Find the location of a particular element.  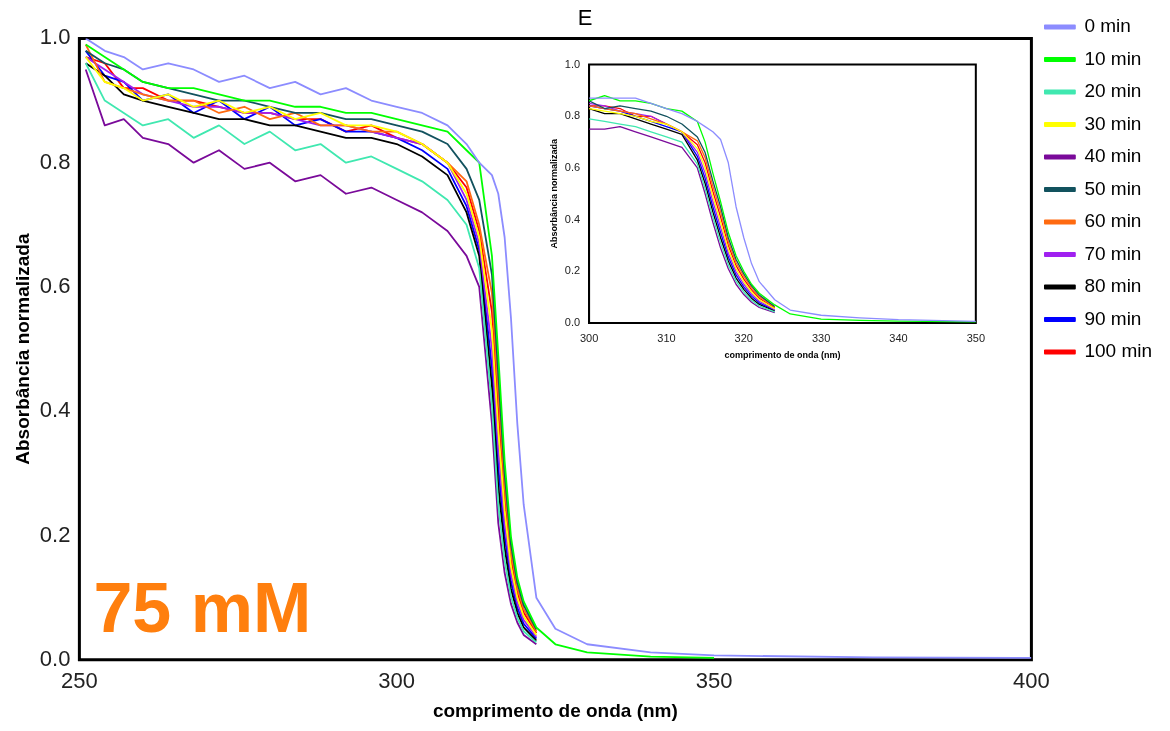

legend-label: 10 min is located at coordinates (1113, 58).